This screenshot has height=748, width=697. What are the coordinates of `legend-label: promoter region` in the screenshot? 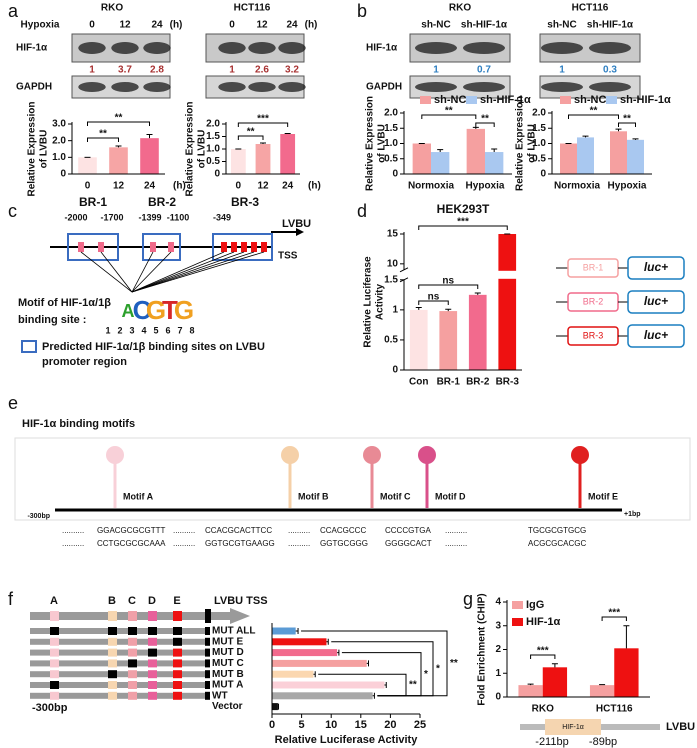 It's located at (84, 362).